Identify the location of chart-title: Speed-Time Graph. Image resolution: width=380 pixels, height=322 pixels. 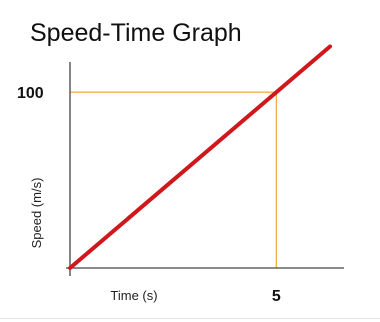
(136, 33).